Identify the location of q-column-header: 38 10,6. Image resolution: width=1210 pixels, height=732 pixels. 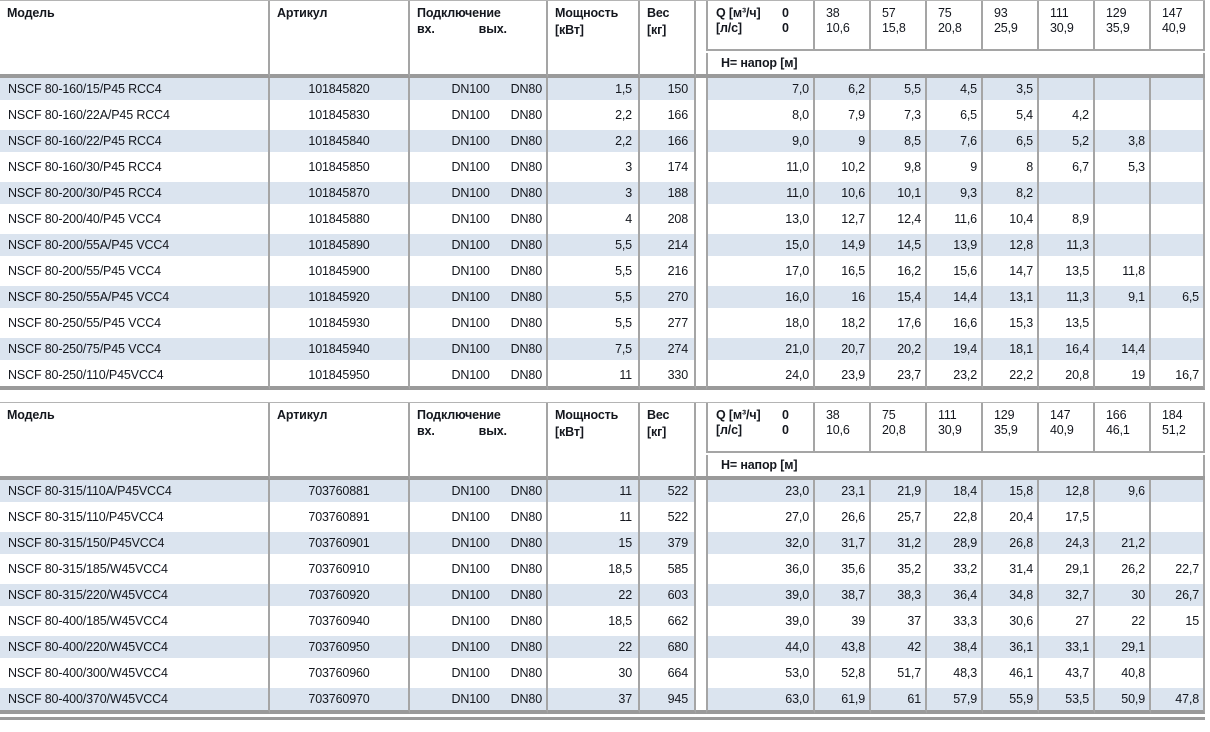
(843, 427).